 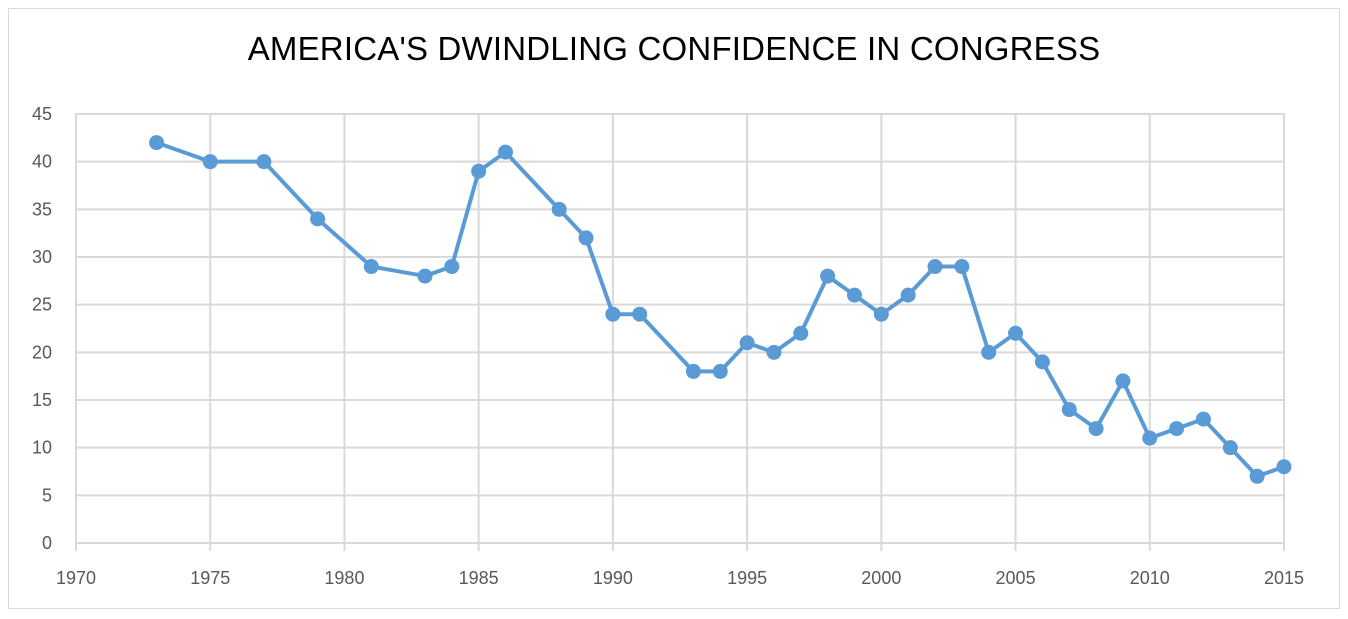 What do you see at coordinates (479, 171) in the screenshot?
I see `data-point-1985` at bounding box center [479, 171].